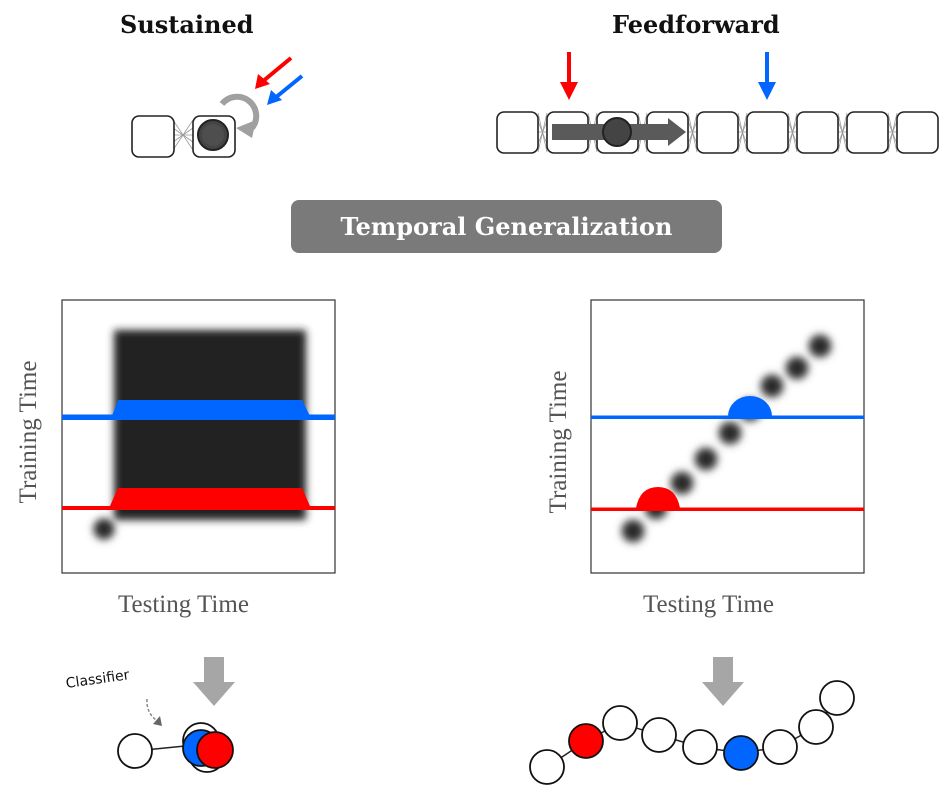  I want to click on sustained-title: Sustained, so click(187, 24).